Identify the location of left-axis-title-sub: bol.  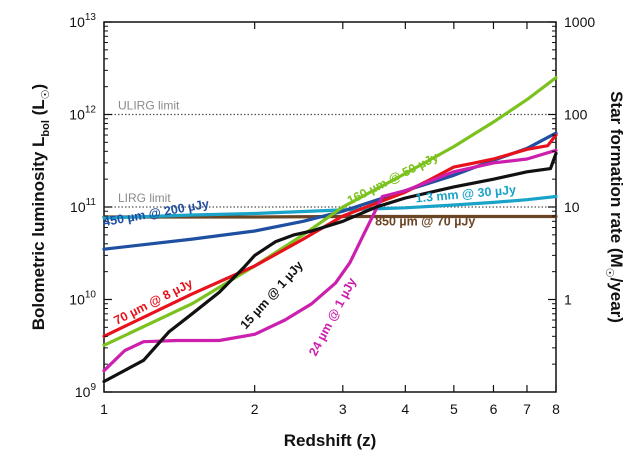
(46, 128).